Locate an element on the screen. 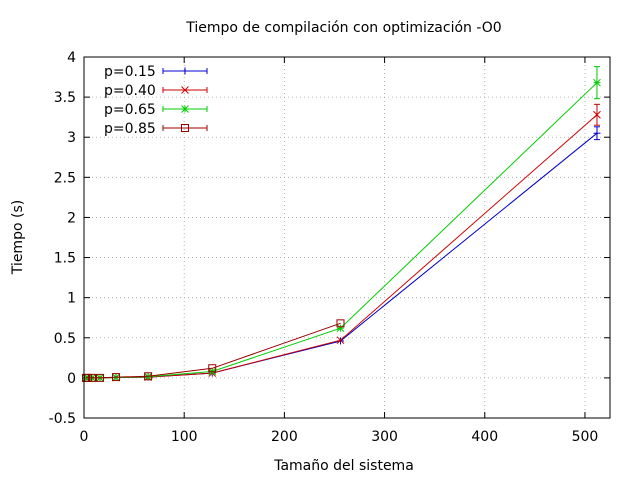 The height and width of the screenshot is (480, 640). x-tick-label: 500 is located at coordinates (585, 437).